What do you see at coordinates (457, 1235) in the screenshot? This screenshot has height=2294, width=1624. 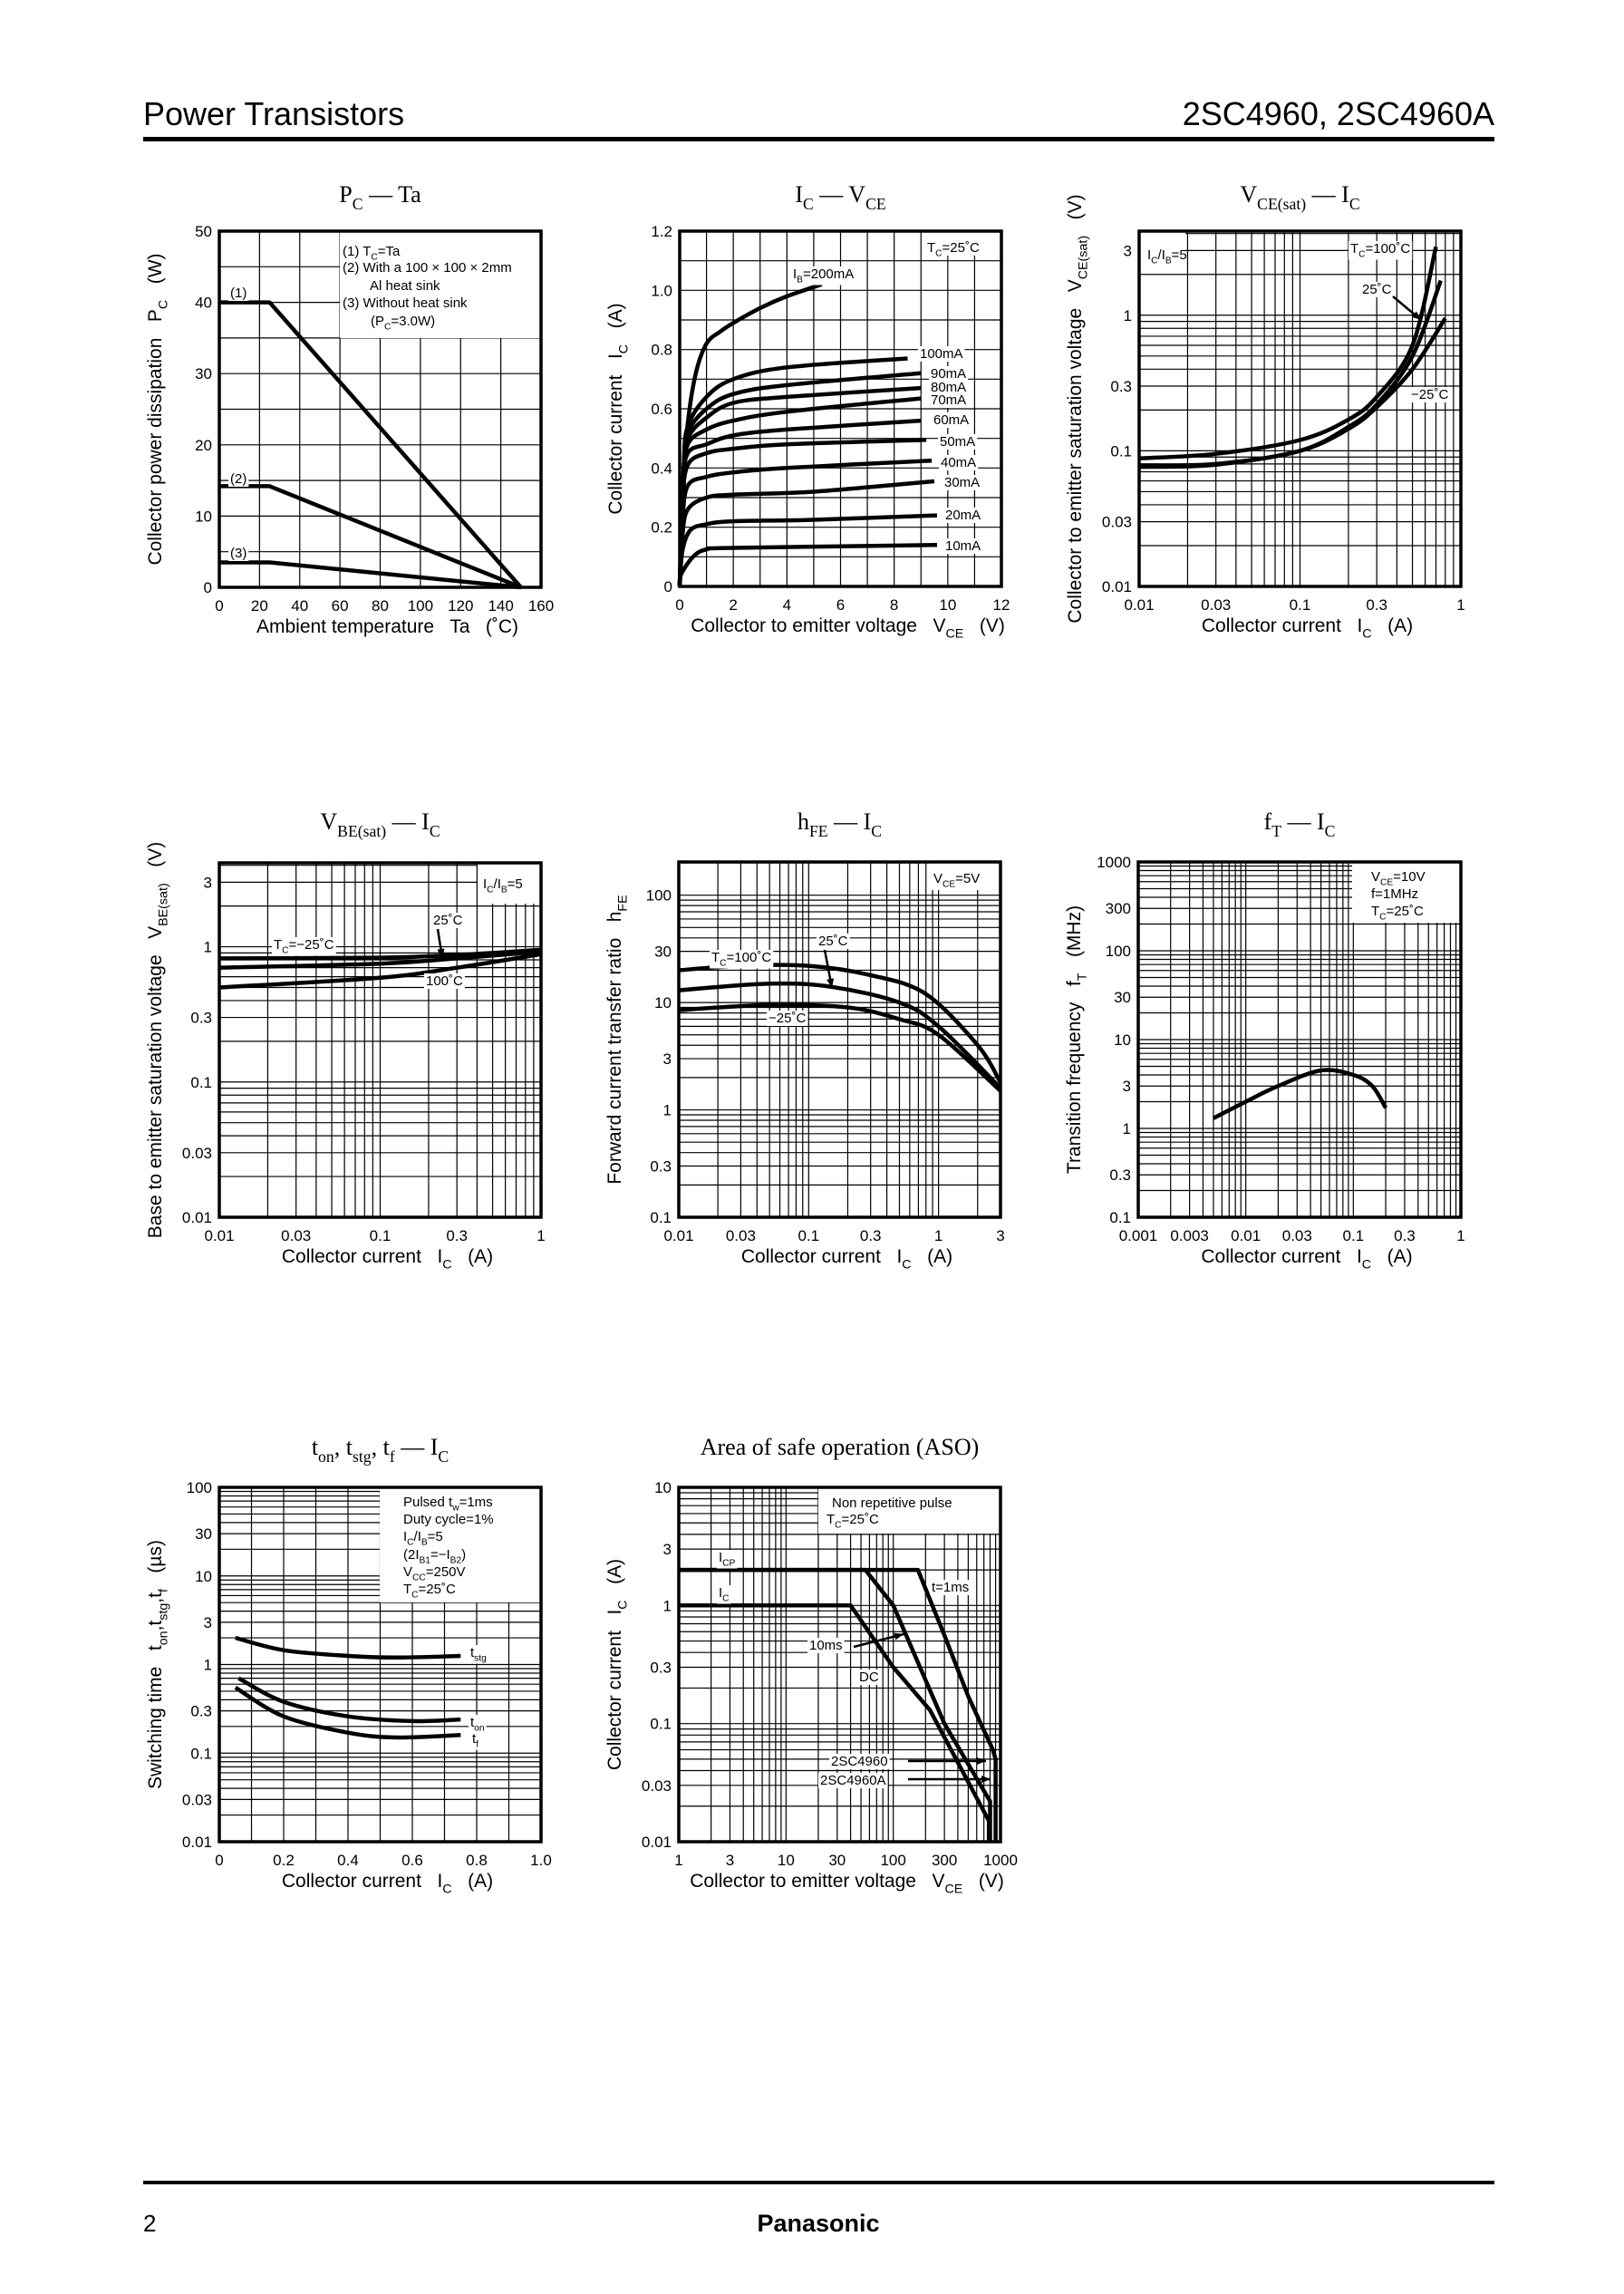 I see `x-tick-label: 0.3` at bounding box center [457, 1235].